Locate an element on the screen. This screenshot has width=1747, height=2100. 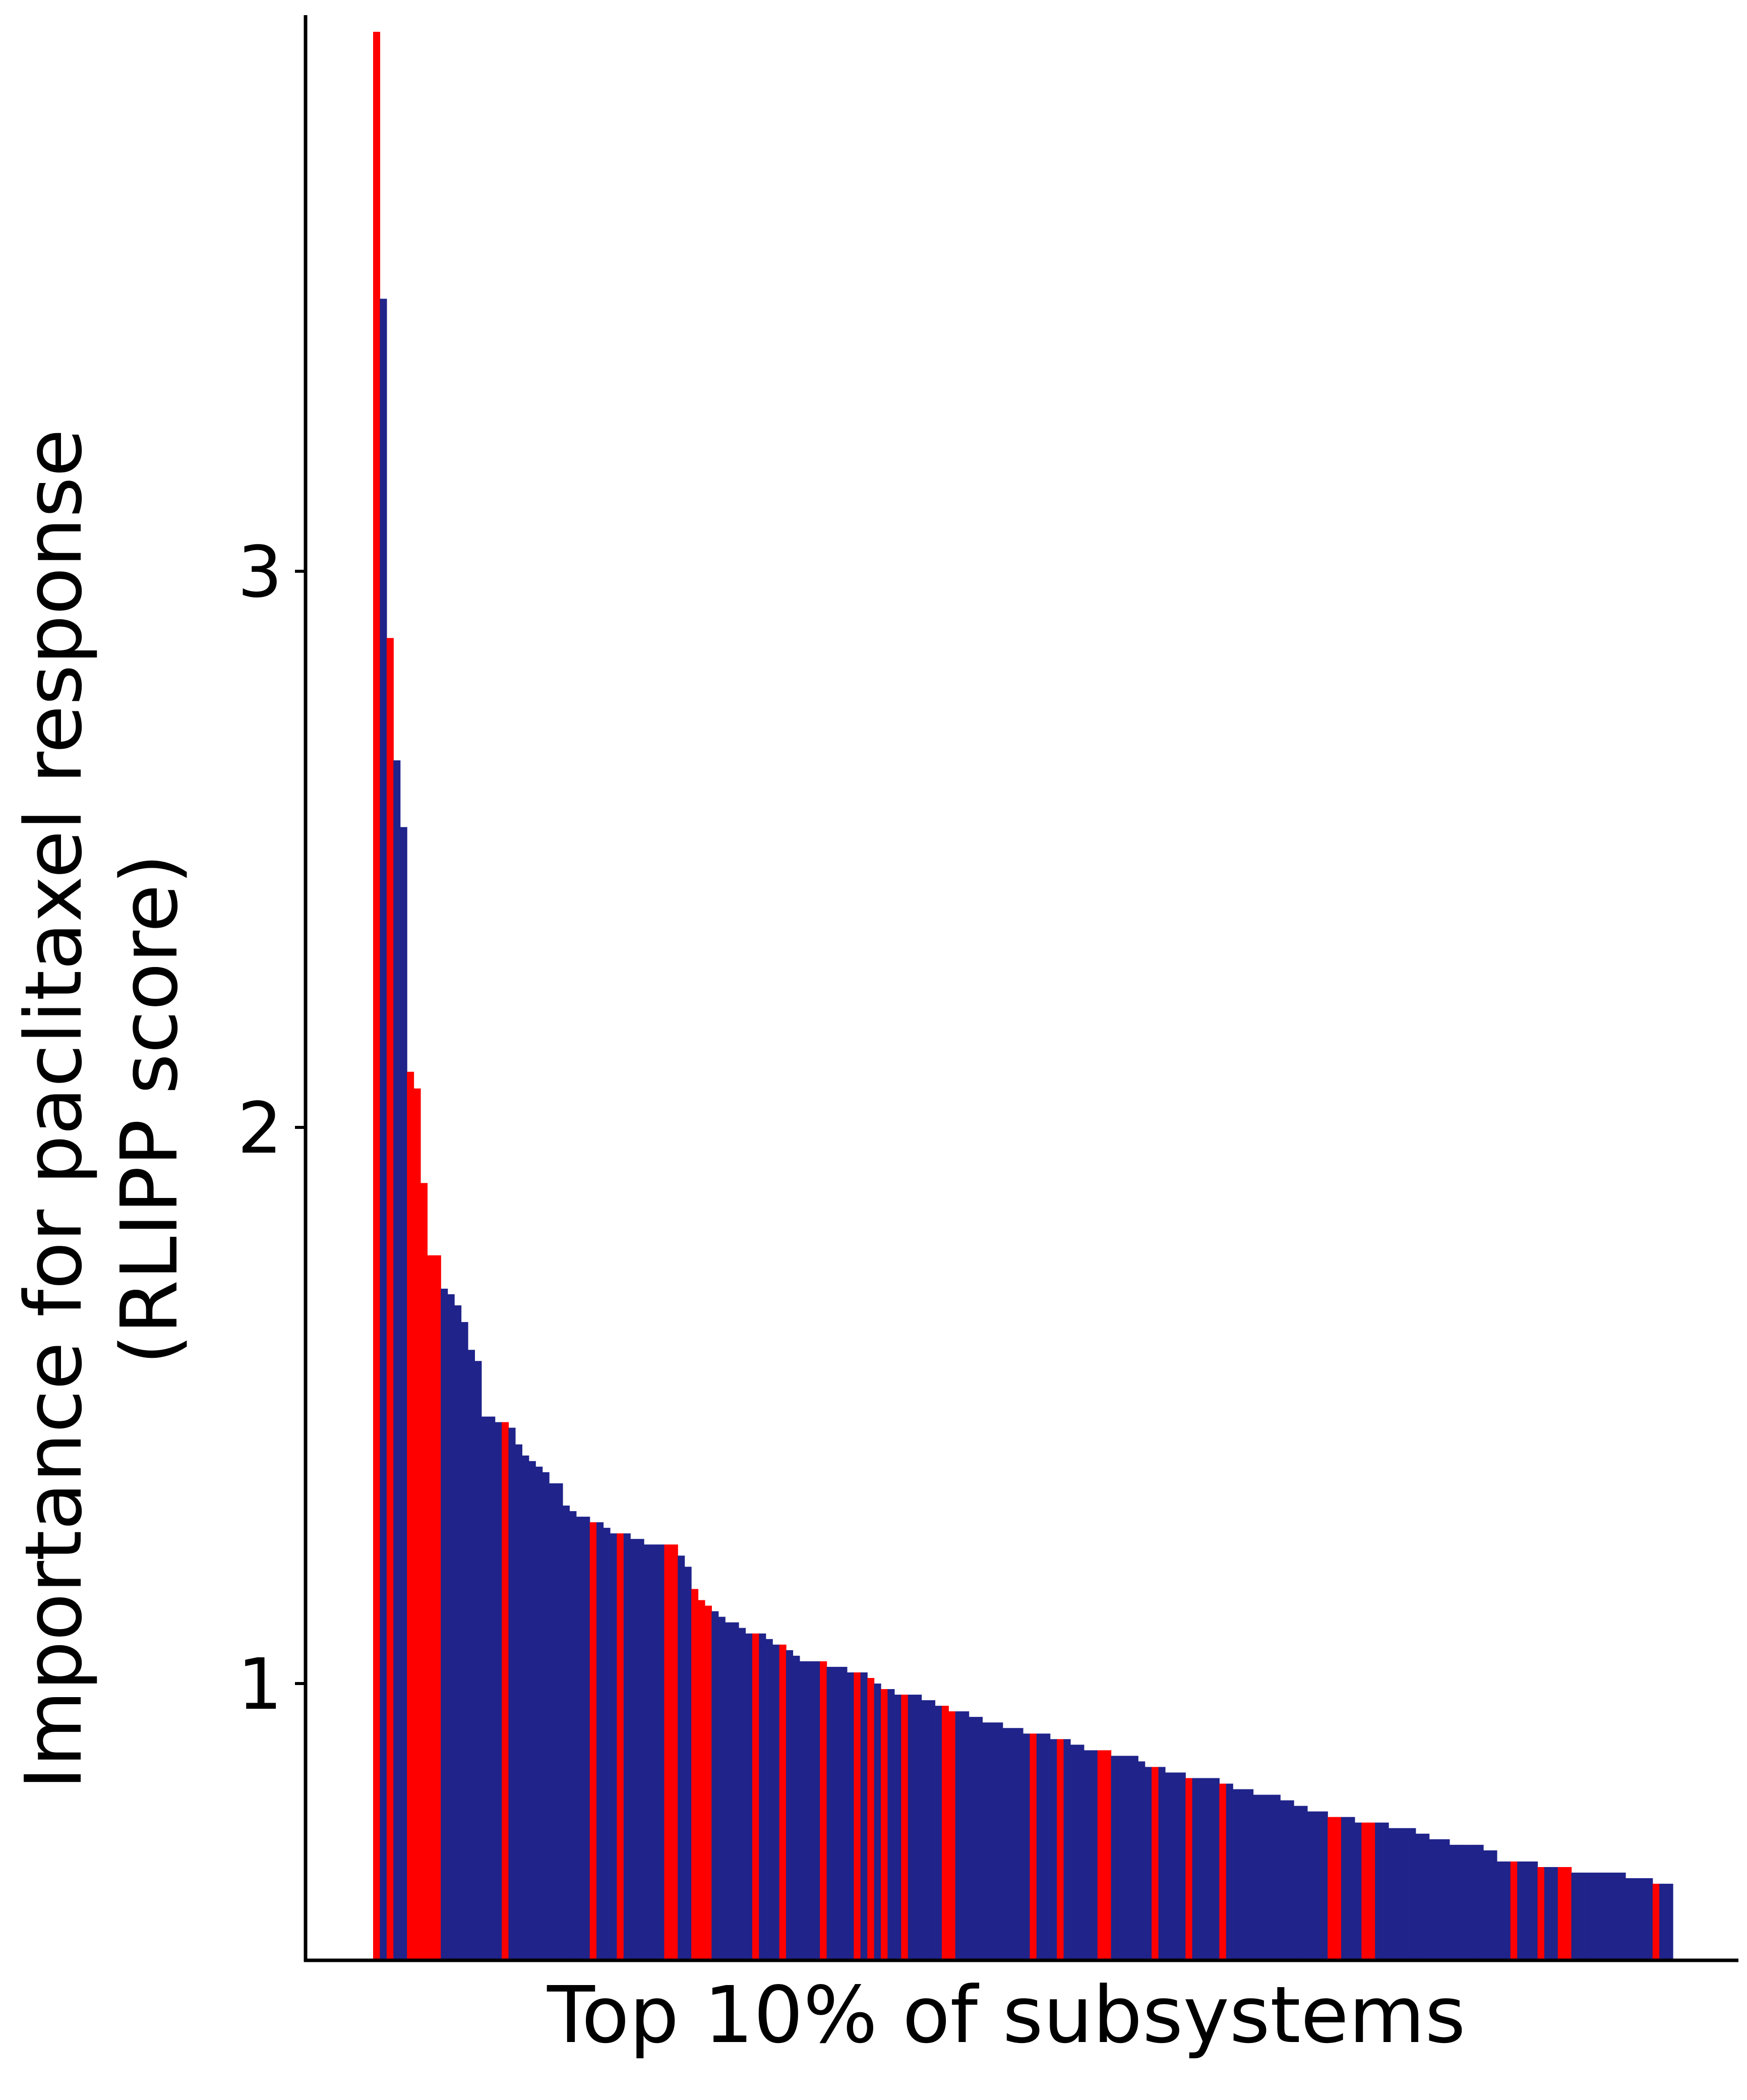
y-axis-title-line-1: Importance for paclitaxel response is located at coordinates (53, 1109).